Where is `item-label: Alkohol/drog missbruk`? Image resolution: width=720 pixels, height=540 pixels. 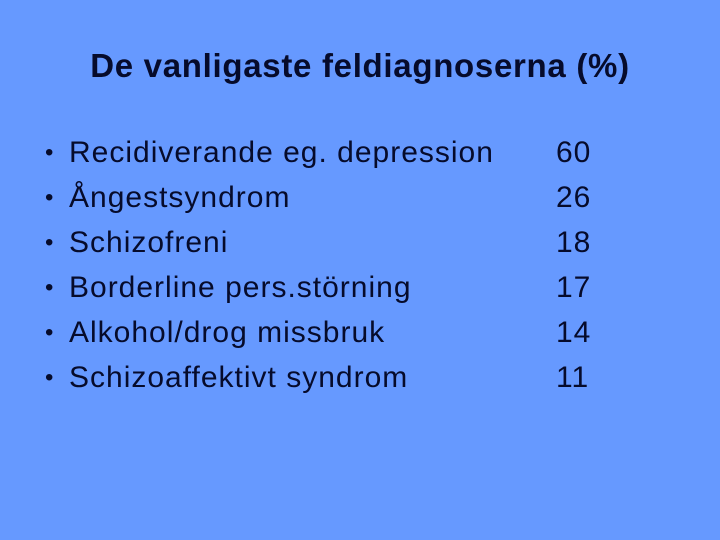 item-label: Alkohol/drog missbruk is located at coordinates (227, 332).